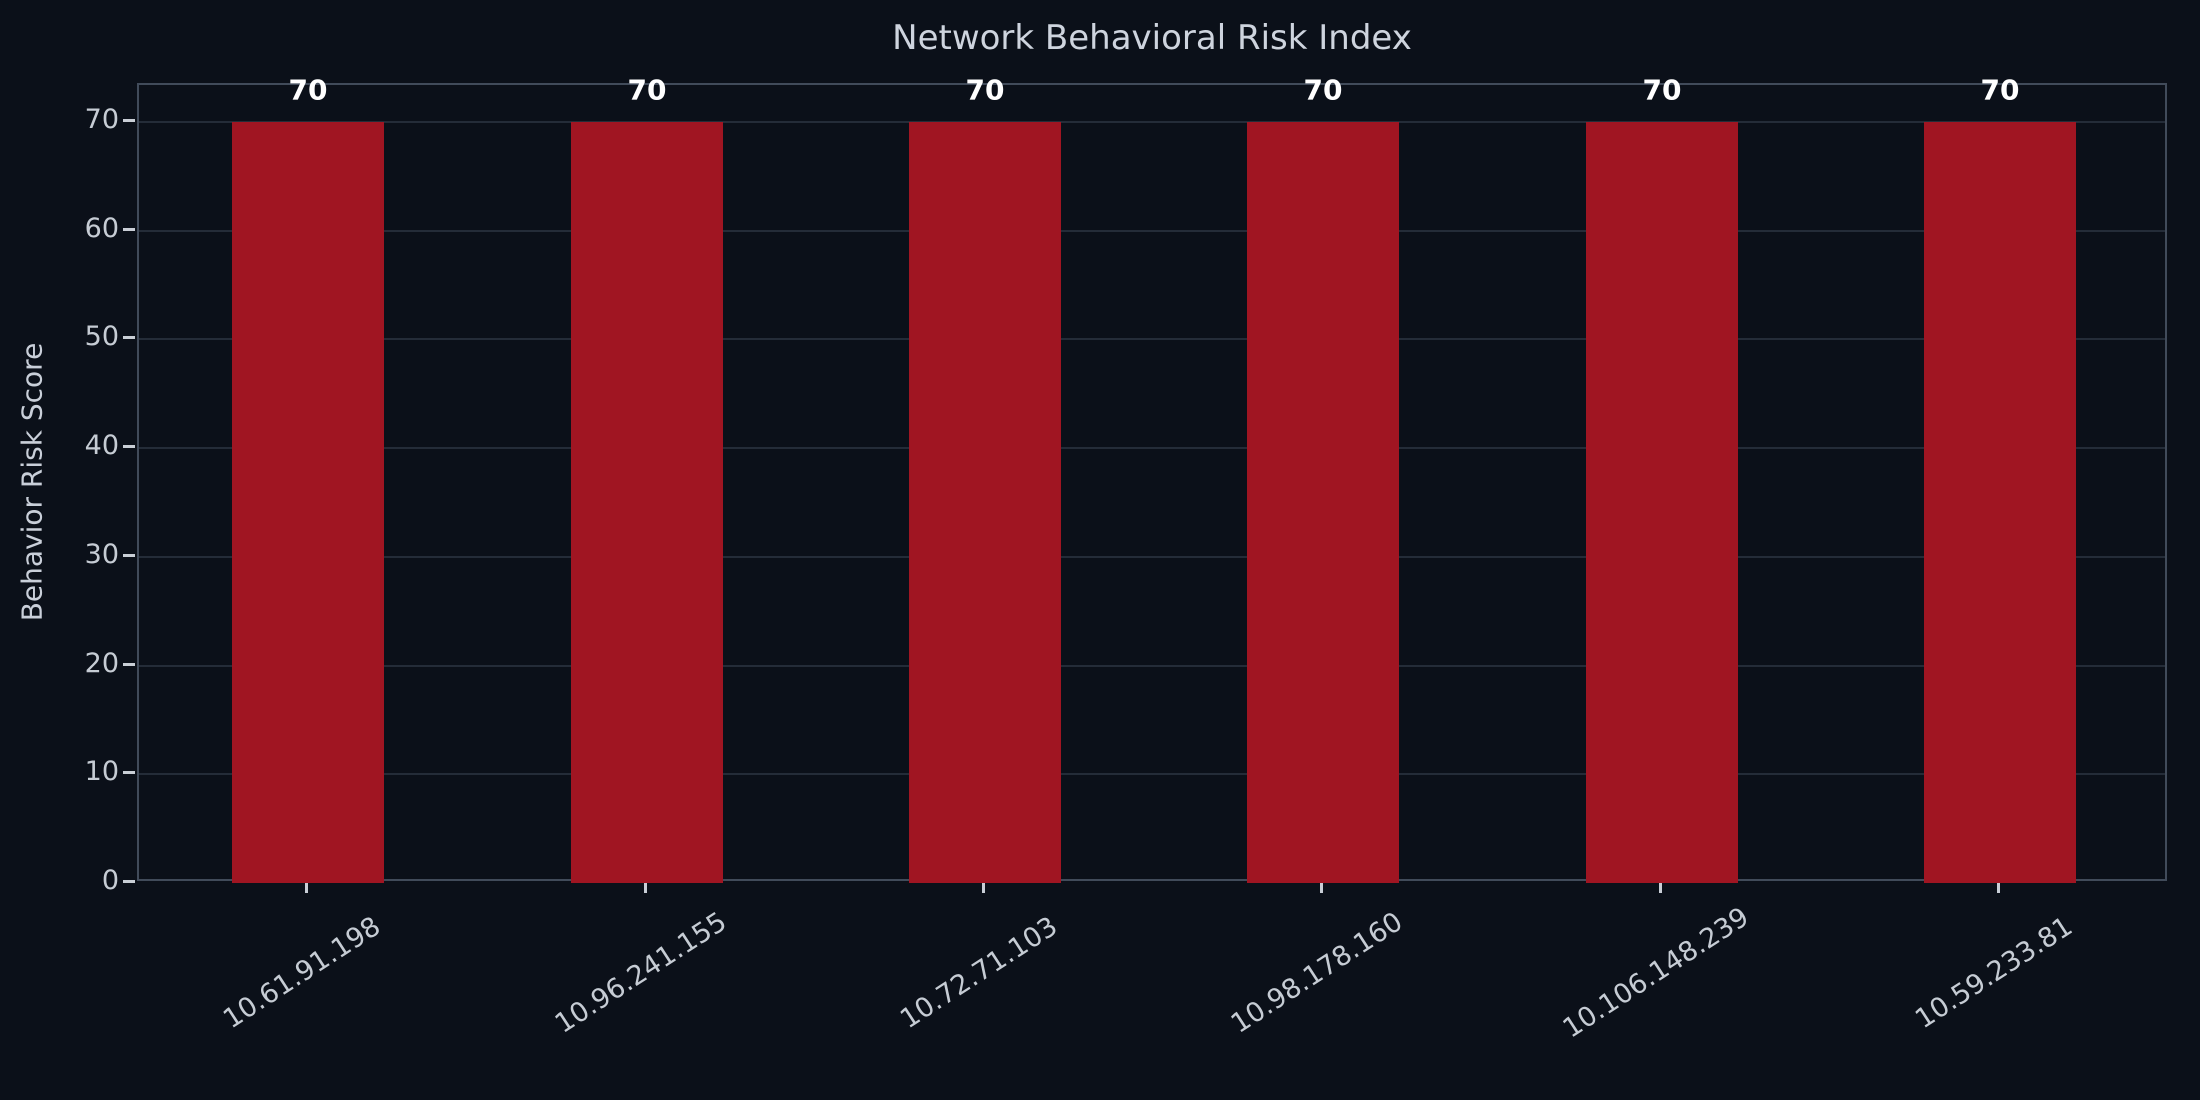 The height and width of the screenshot is (1100, 2200). Describe the element at coordinates (2000, 502) in the screenshot. I see `bar-10.59.233.81` at that location.